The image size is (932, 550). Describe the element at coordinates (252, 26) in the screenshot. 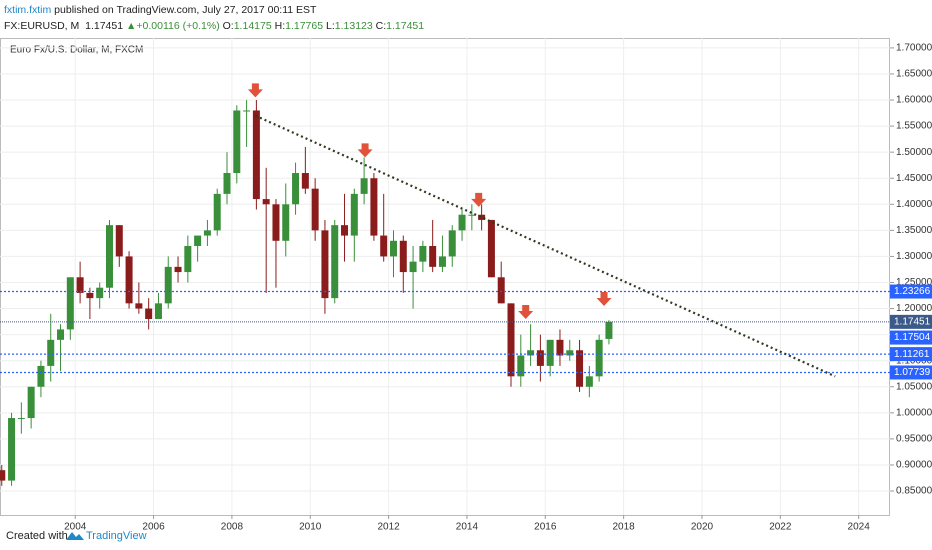

I see `o: 1.14175` at that location.